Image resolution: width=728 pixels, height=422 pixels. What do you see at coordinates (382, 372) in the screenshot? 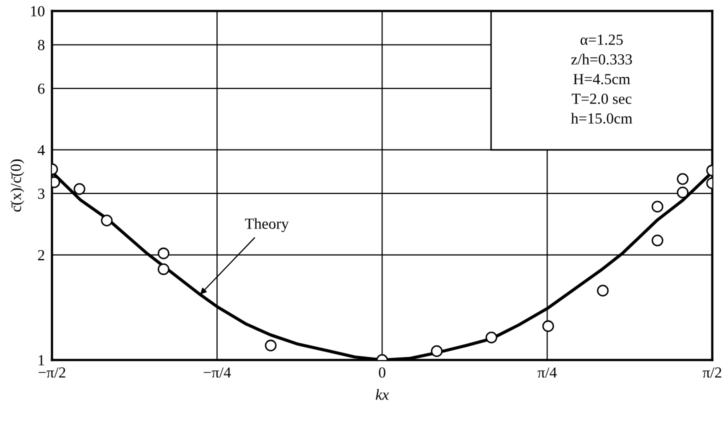
I see `x-tick-label: 0` at bounding box center [382, 372].